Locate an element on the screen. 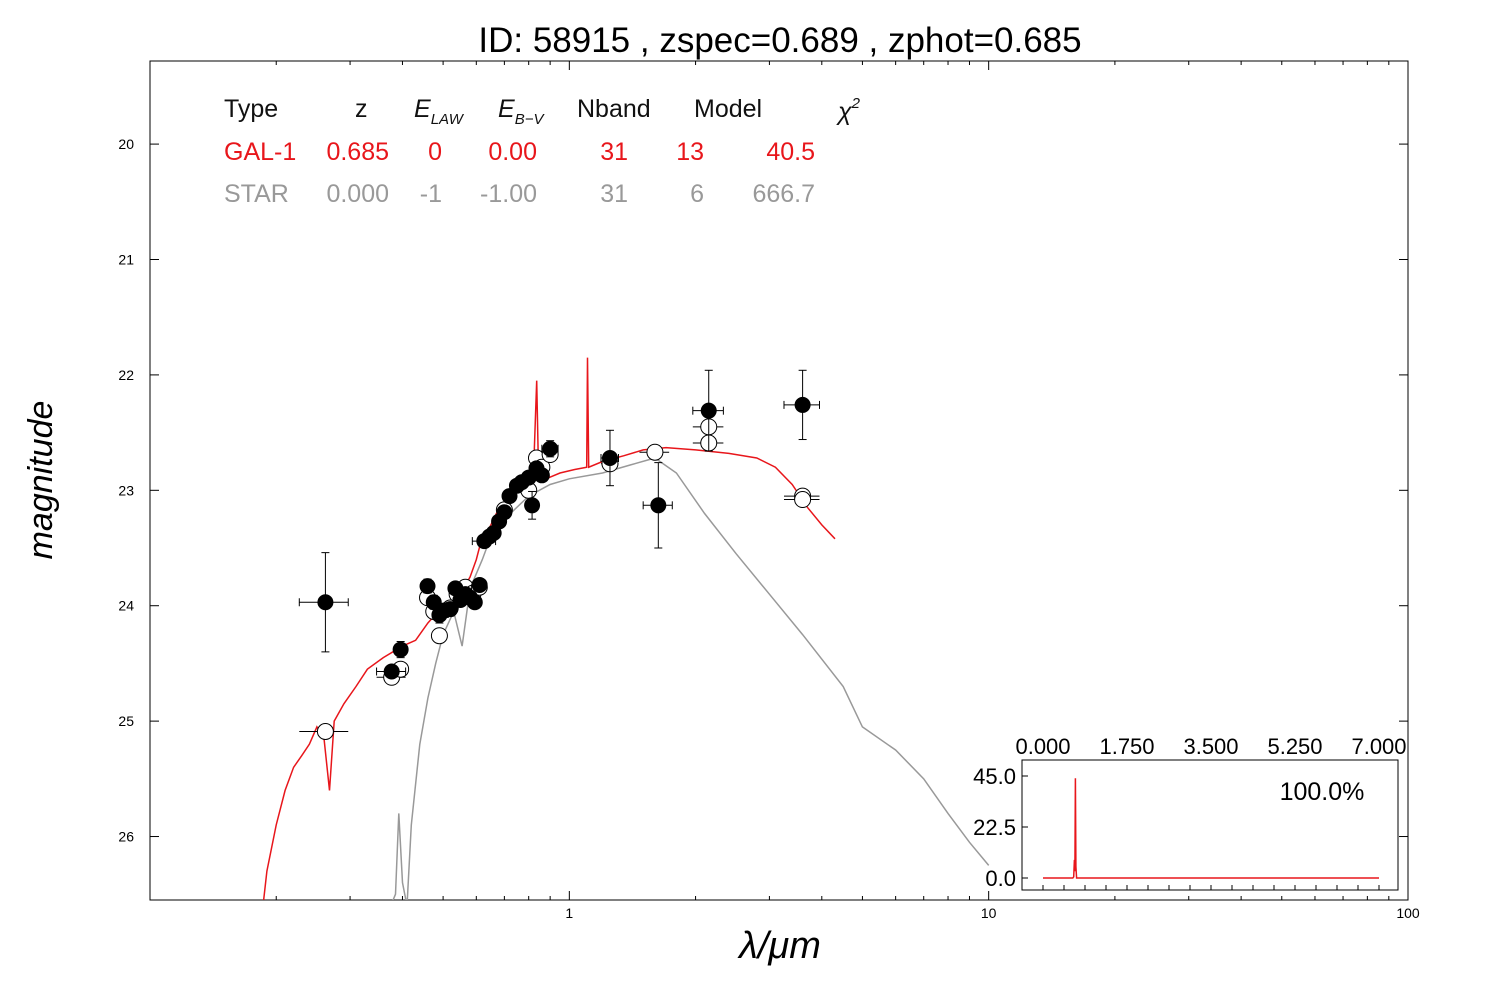 The image size is (1500, 1000). y-tick-label: 23 is located at coordinates (126, 490).